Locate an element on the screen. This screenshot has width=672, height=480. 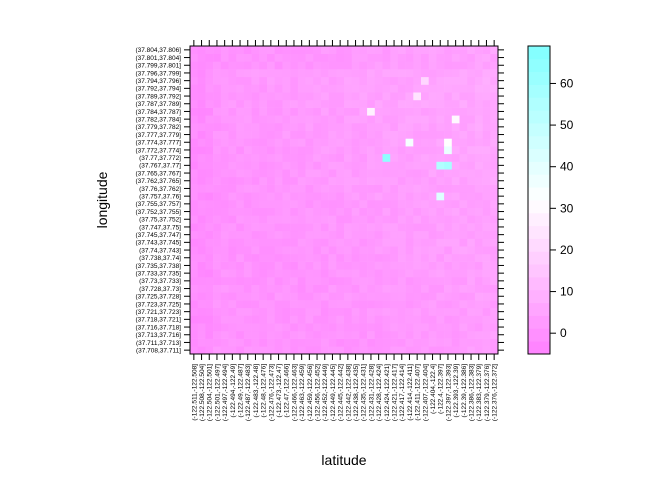
y-tick-label: (37.799,37.801] is located at coordinates (158, 66).